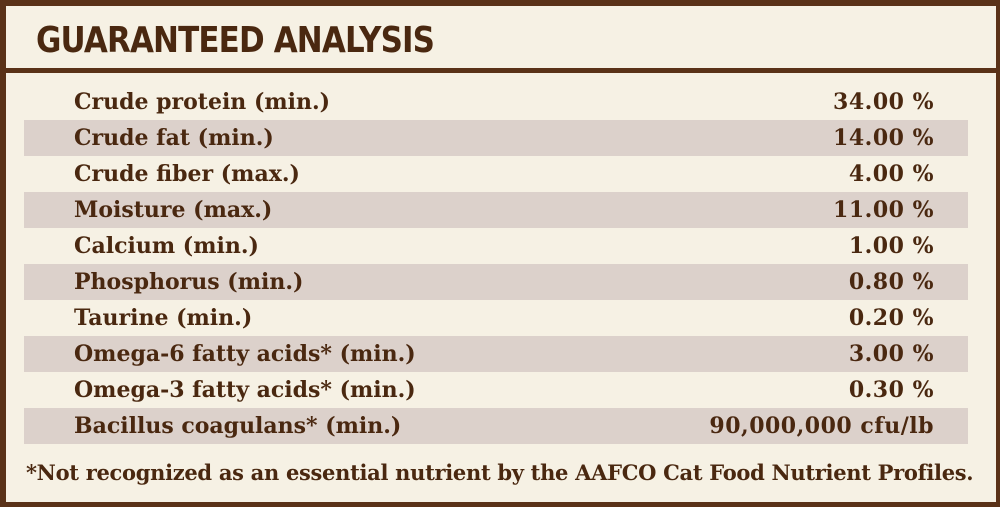 This screenshot has height=507, width=1000. Describe the element at coordinates (891, 174) in the screenshot. I see `nutrient-value: 4.00 %` at that location.